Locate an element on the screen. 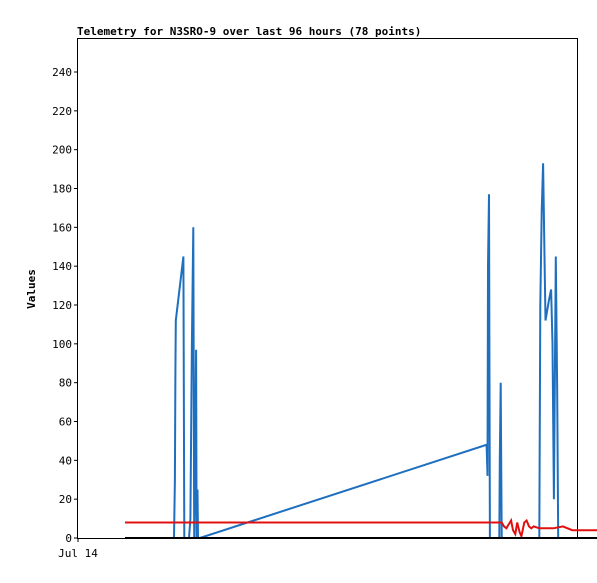 This screenshot has width=597, height=583. y-tick-label: 60 is located at coordinates (65, 422).